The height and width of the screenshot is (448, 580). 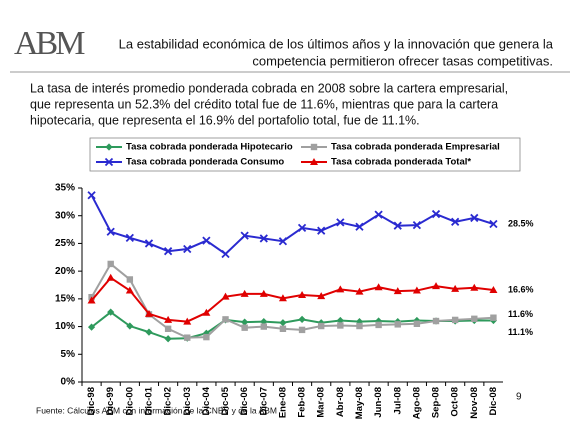 I want to click on legend-label: Tasa cobrada ponderada Empresarial, so click(x=415, y=147).